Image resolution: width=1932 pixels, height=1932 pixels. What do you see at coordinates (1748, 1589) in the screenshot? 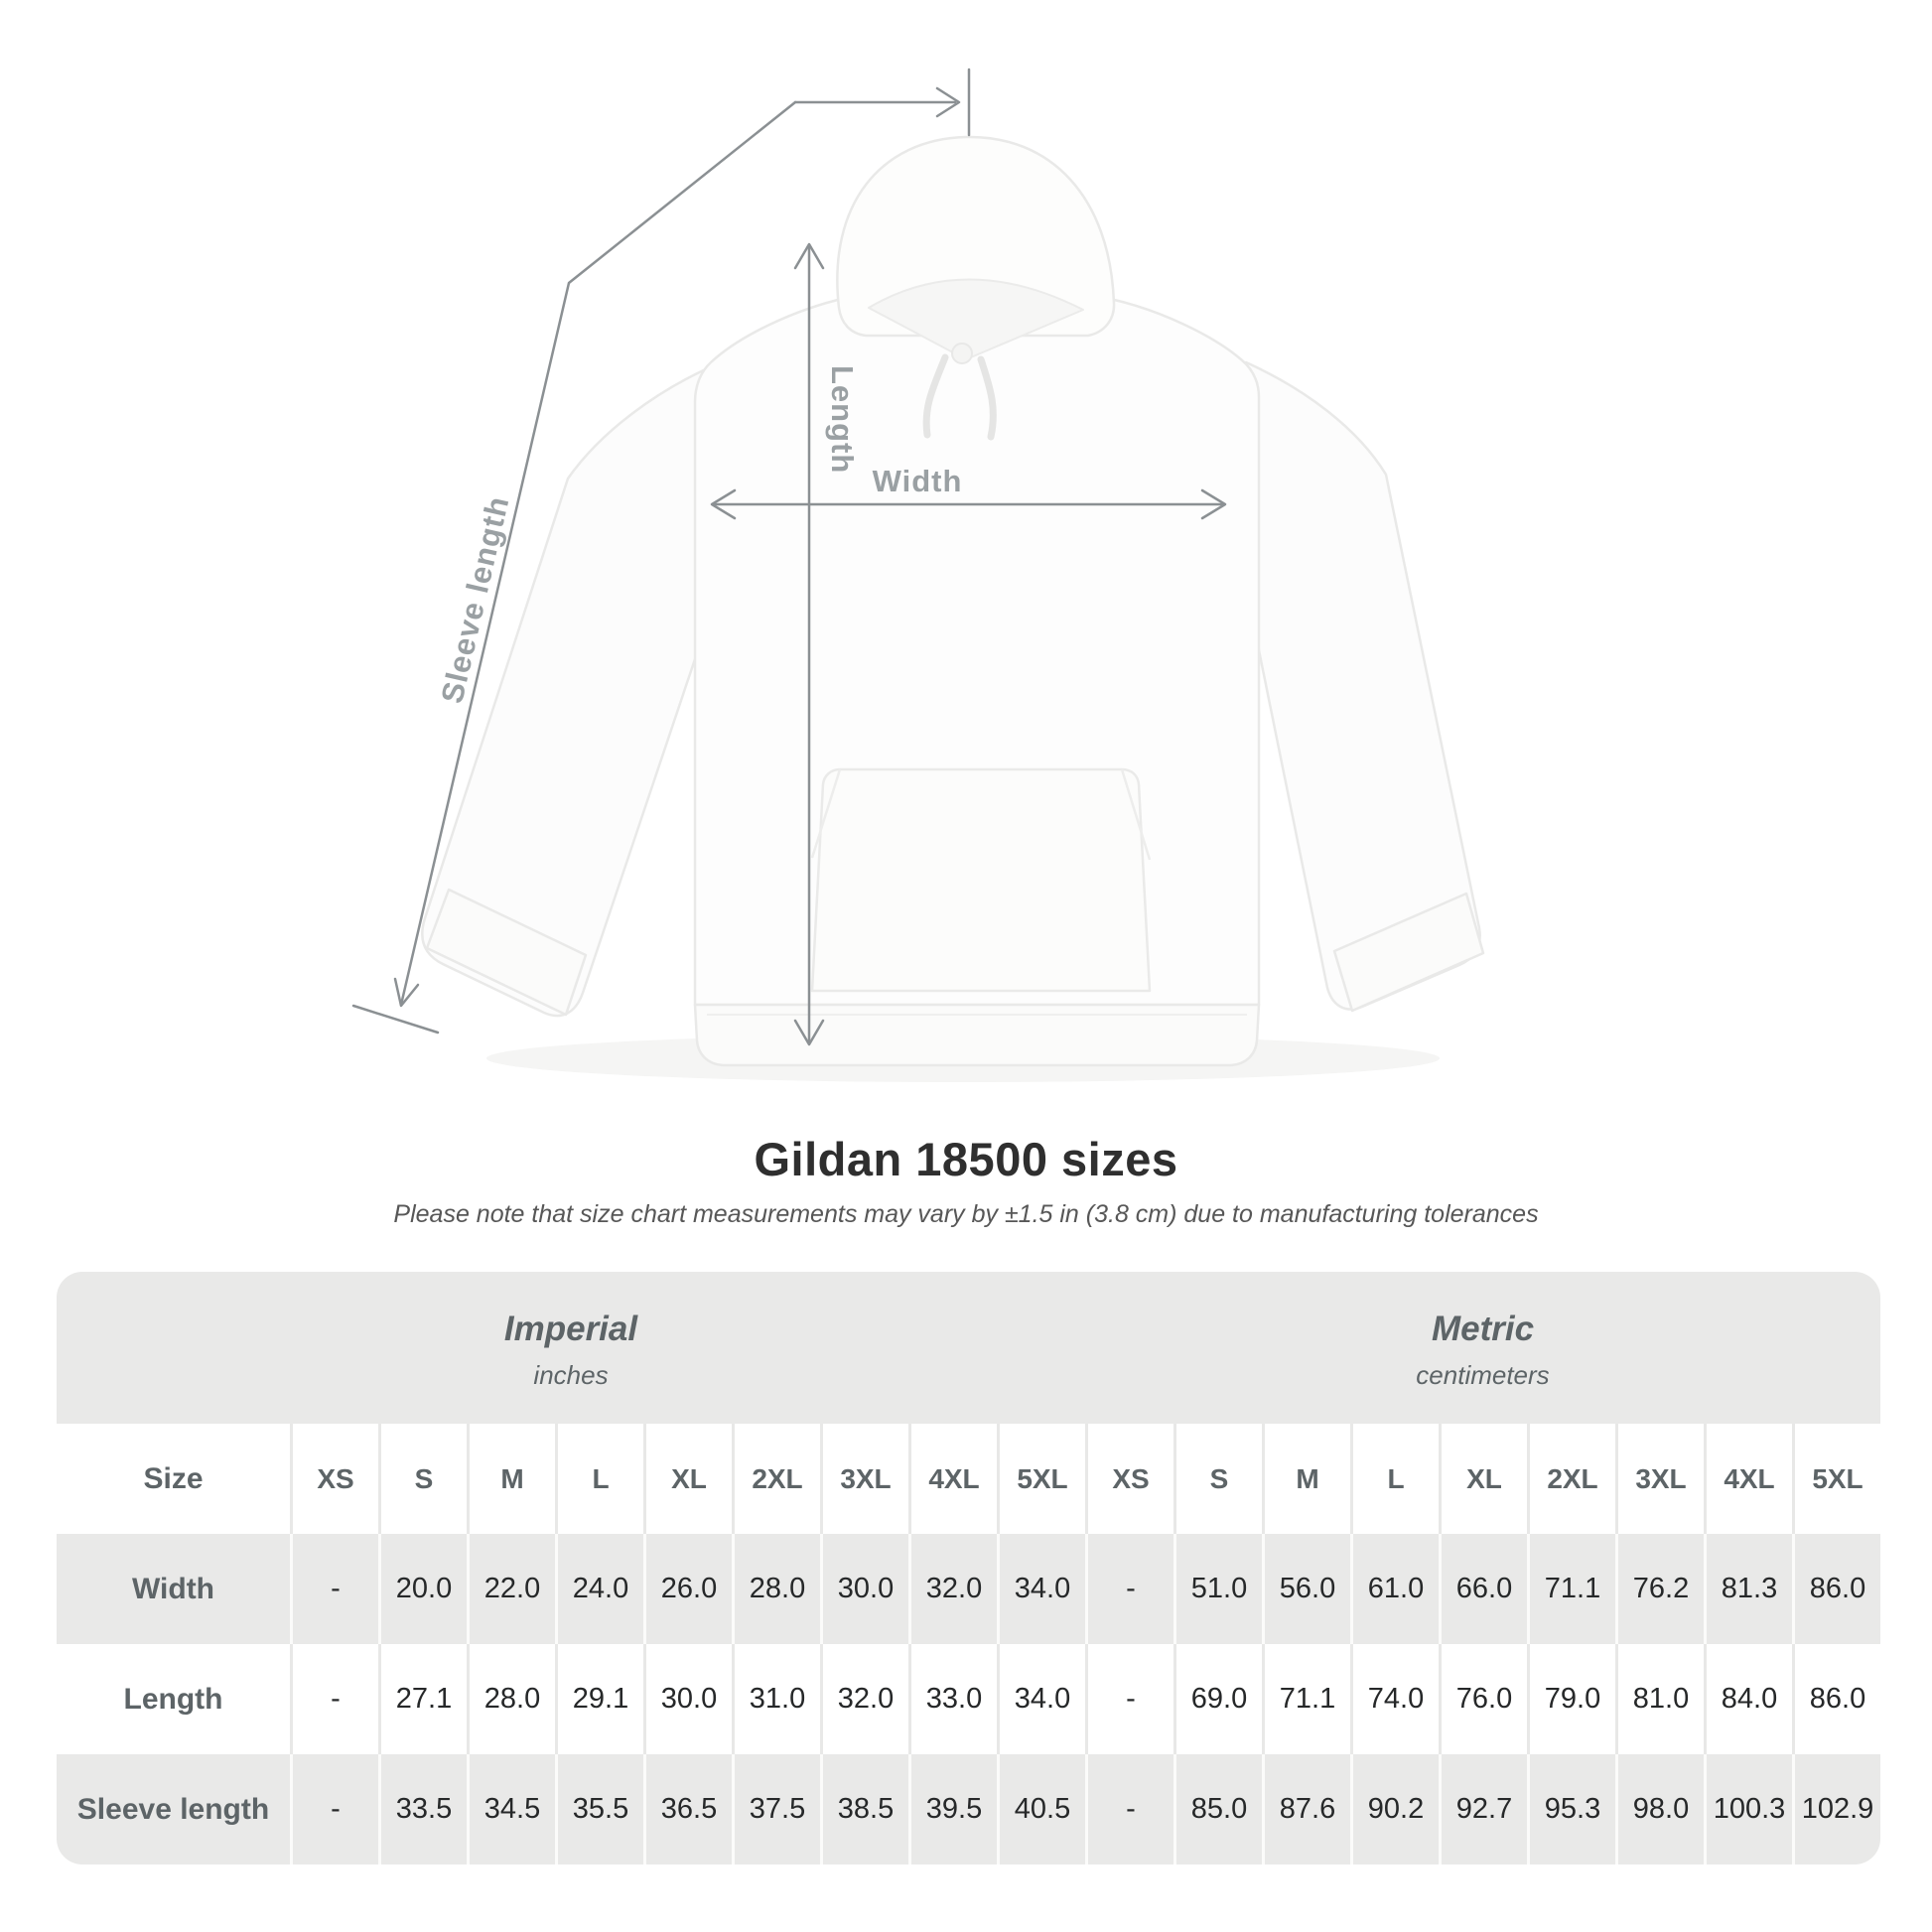
I see `value-cell: 81.3` at bounding box center [1748, 1589].